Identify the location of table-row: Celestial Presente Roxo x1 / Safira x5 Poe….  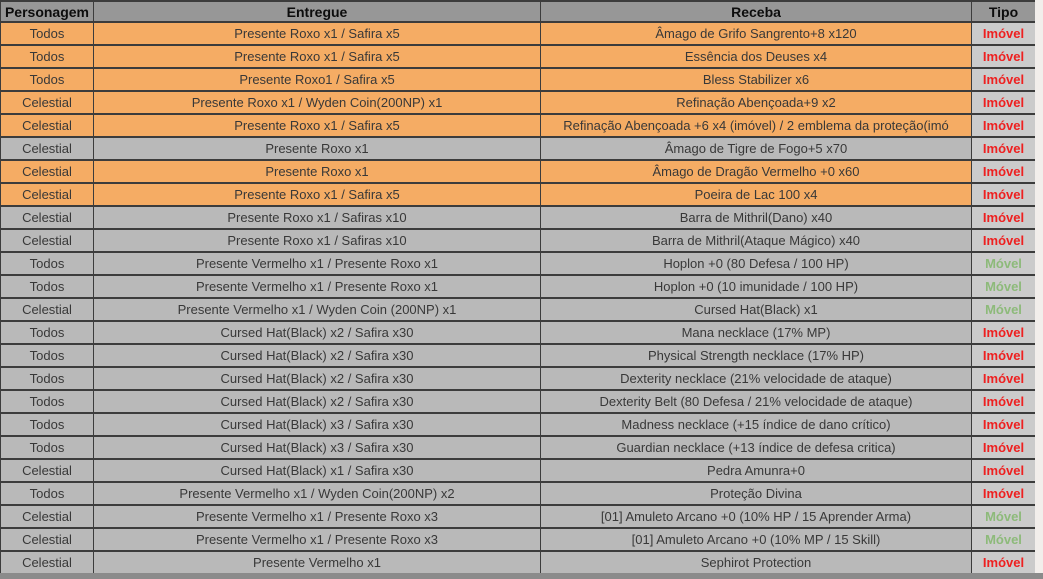
(518, 194).